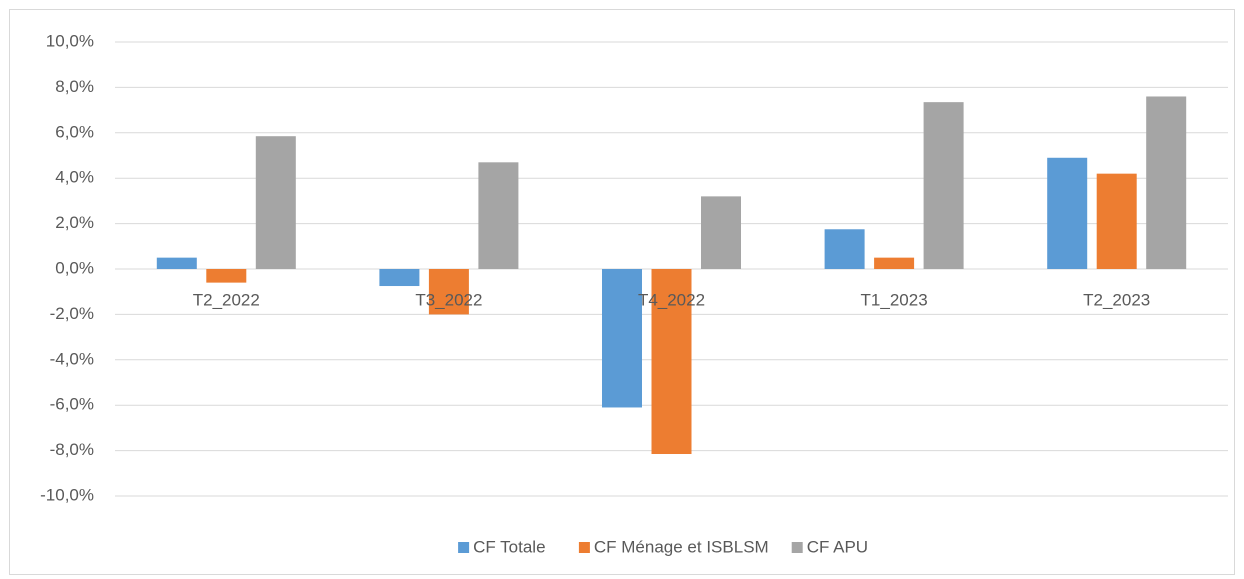 This screenshot has width=1244, height=579. Describe the element at coordinates (226, 299) in the screenshot. I see `x-tick-label: T2_2022` at that location.